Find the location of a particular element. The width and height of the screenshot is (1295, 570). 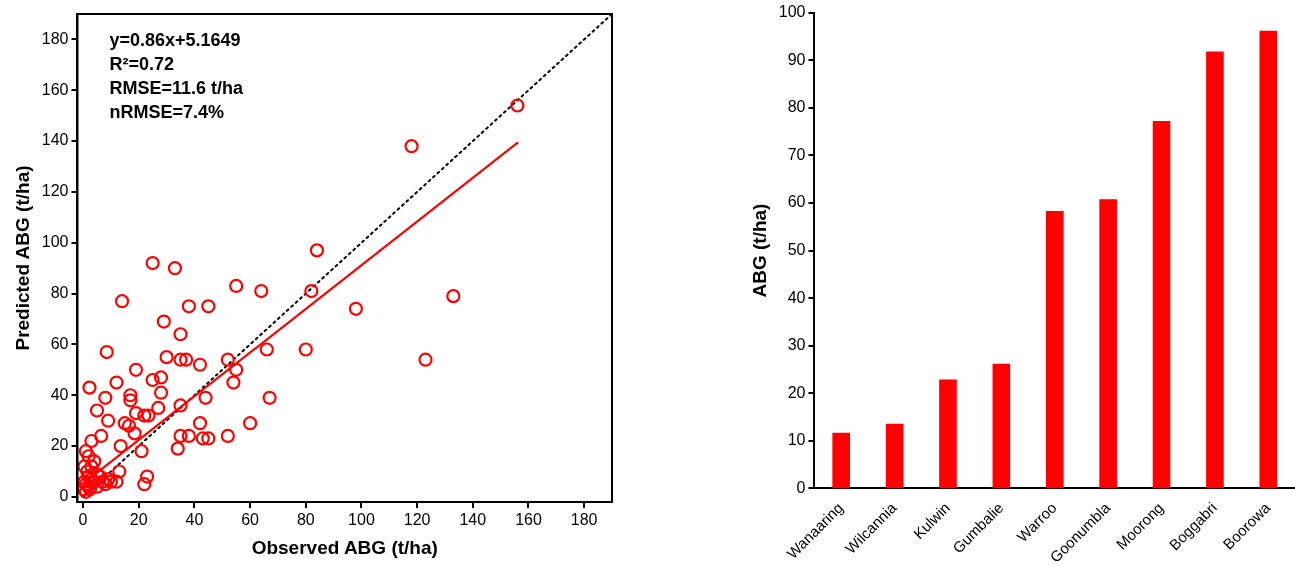

y-tick-label: 180 is located at coordinates (55, 38).